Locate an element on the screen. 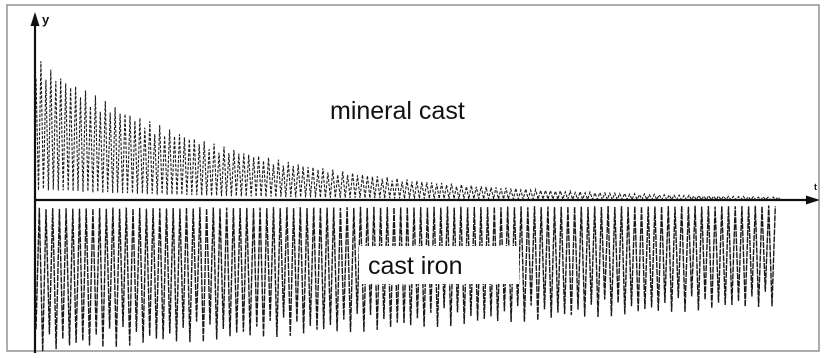 This screenshot has width=826, height=358. x-axis-label: t is located at coordinates (815, 187).